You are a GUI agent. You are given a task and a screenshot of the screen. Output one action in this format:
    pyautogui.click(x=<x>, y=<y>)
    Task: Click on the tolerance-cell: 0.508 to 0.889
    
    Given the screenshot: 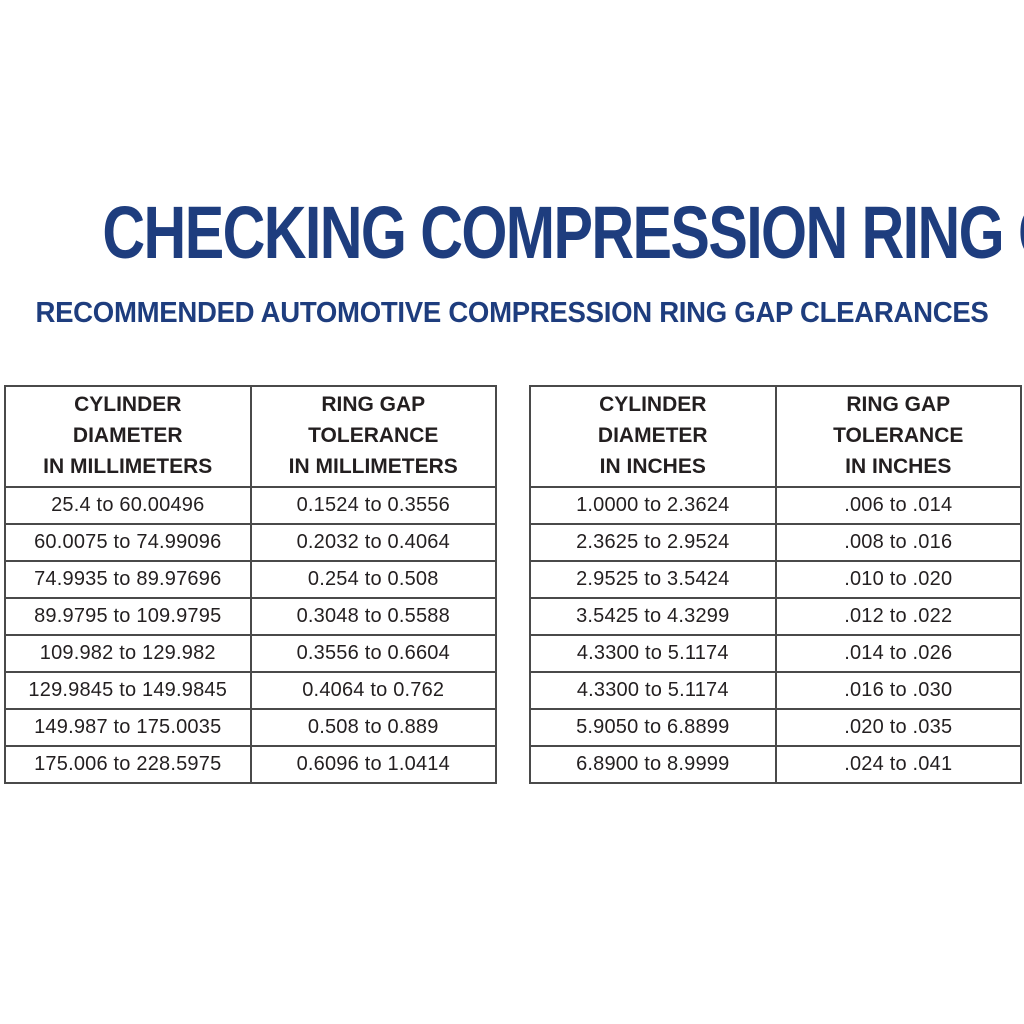 What is the action you would take?
    pyautogui.click(x=373, y=727)
    